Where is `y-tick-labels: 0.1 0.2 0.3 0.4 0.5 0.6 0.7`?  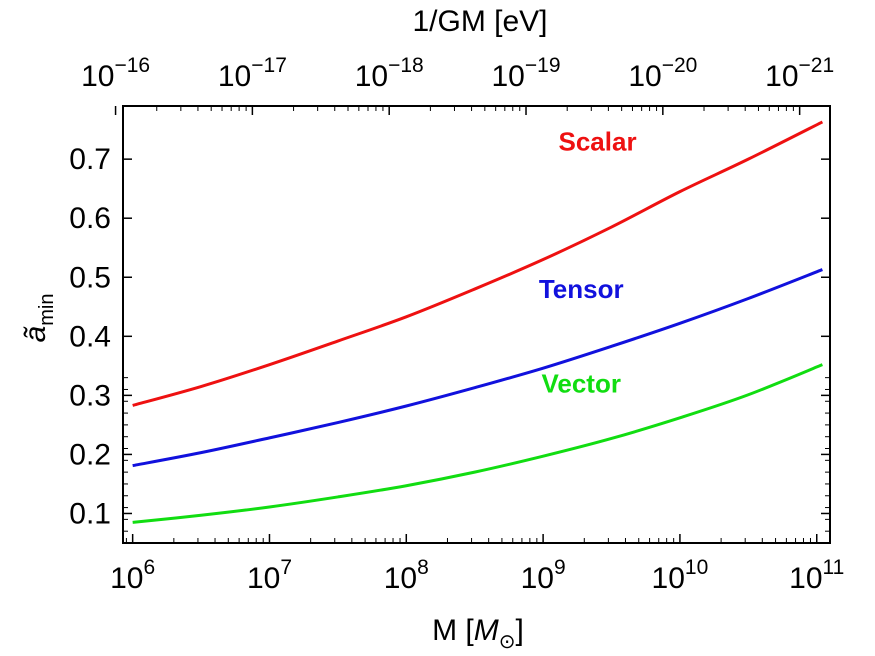
y-tick-labels: 0.1 0.2 0.3 0.4 0.5 0.6 0.7 is located at coordinates (90, 336).